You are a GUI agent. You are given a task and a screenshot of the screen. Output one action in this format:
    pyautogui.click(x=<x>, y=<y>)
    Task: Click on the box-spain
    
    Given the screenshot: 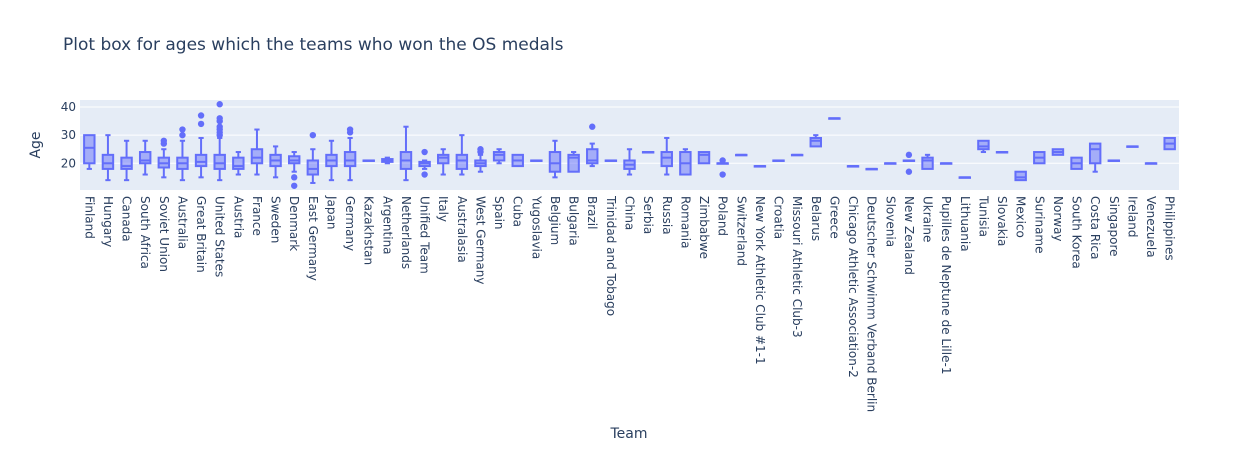 What is the action you would take?
    pyautogui.click(x=499, y=156)
    